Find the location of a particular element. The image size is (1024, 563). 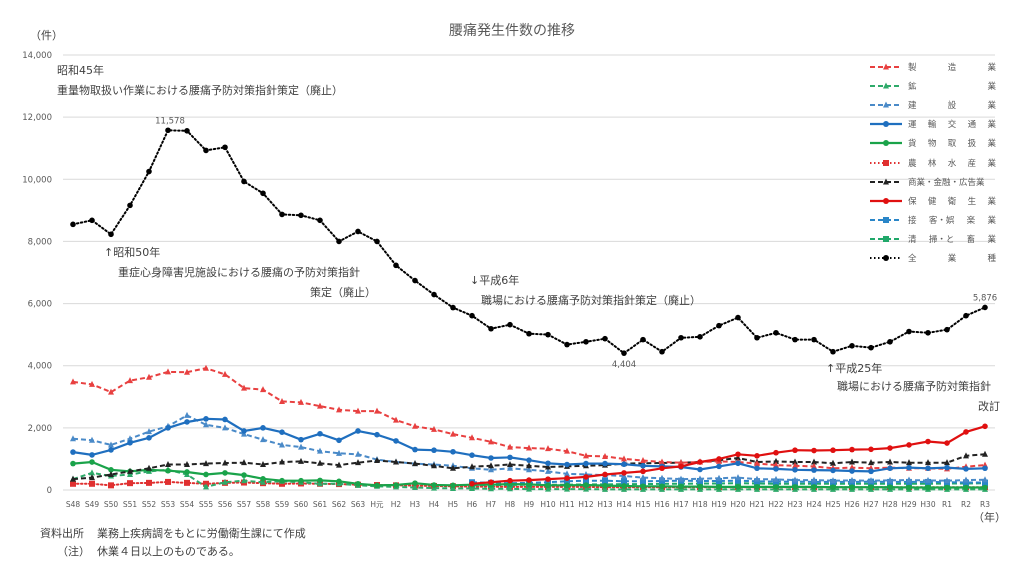

legend-label-part: 造 is located at coordinates (952, 67).